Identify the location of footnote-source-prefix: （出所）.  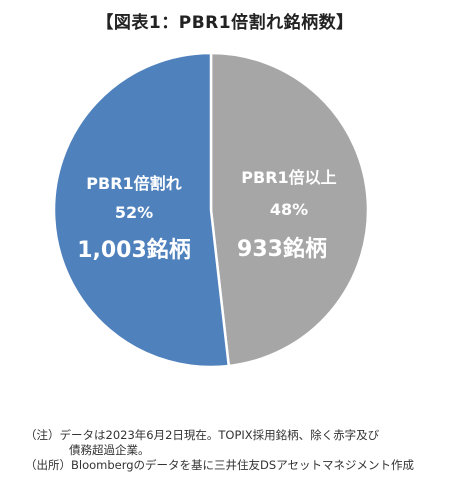
(48, 465).